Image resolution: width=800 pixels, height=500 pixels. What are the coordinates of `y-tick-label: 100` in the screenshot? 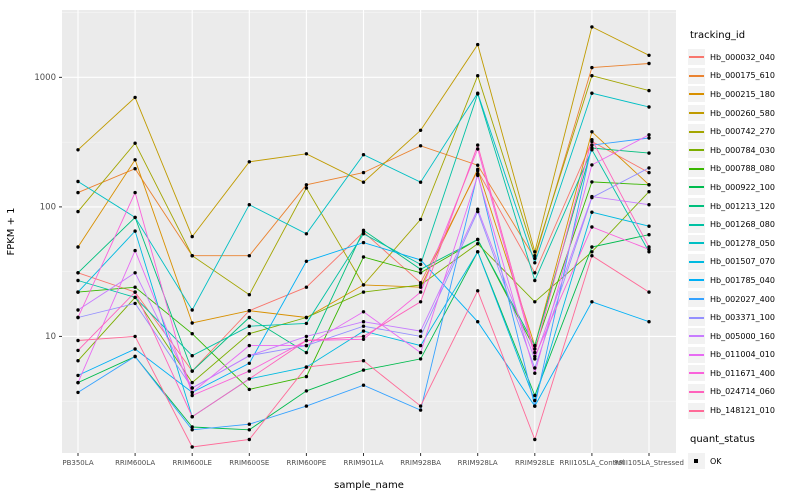 It's located at (48, 208).